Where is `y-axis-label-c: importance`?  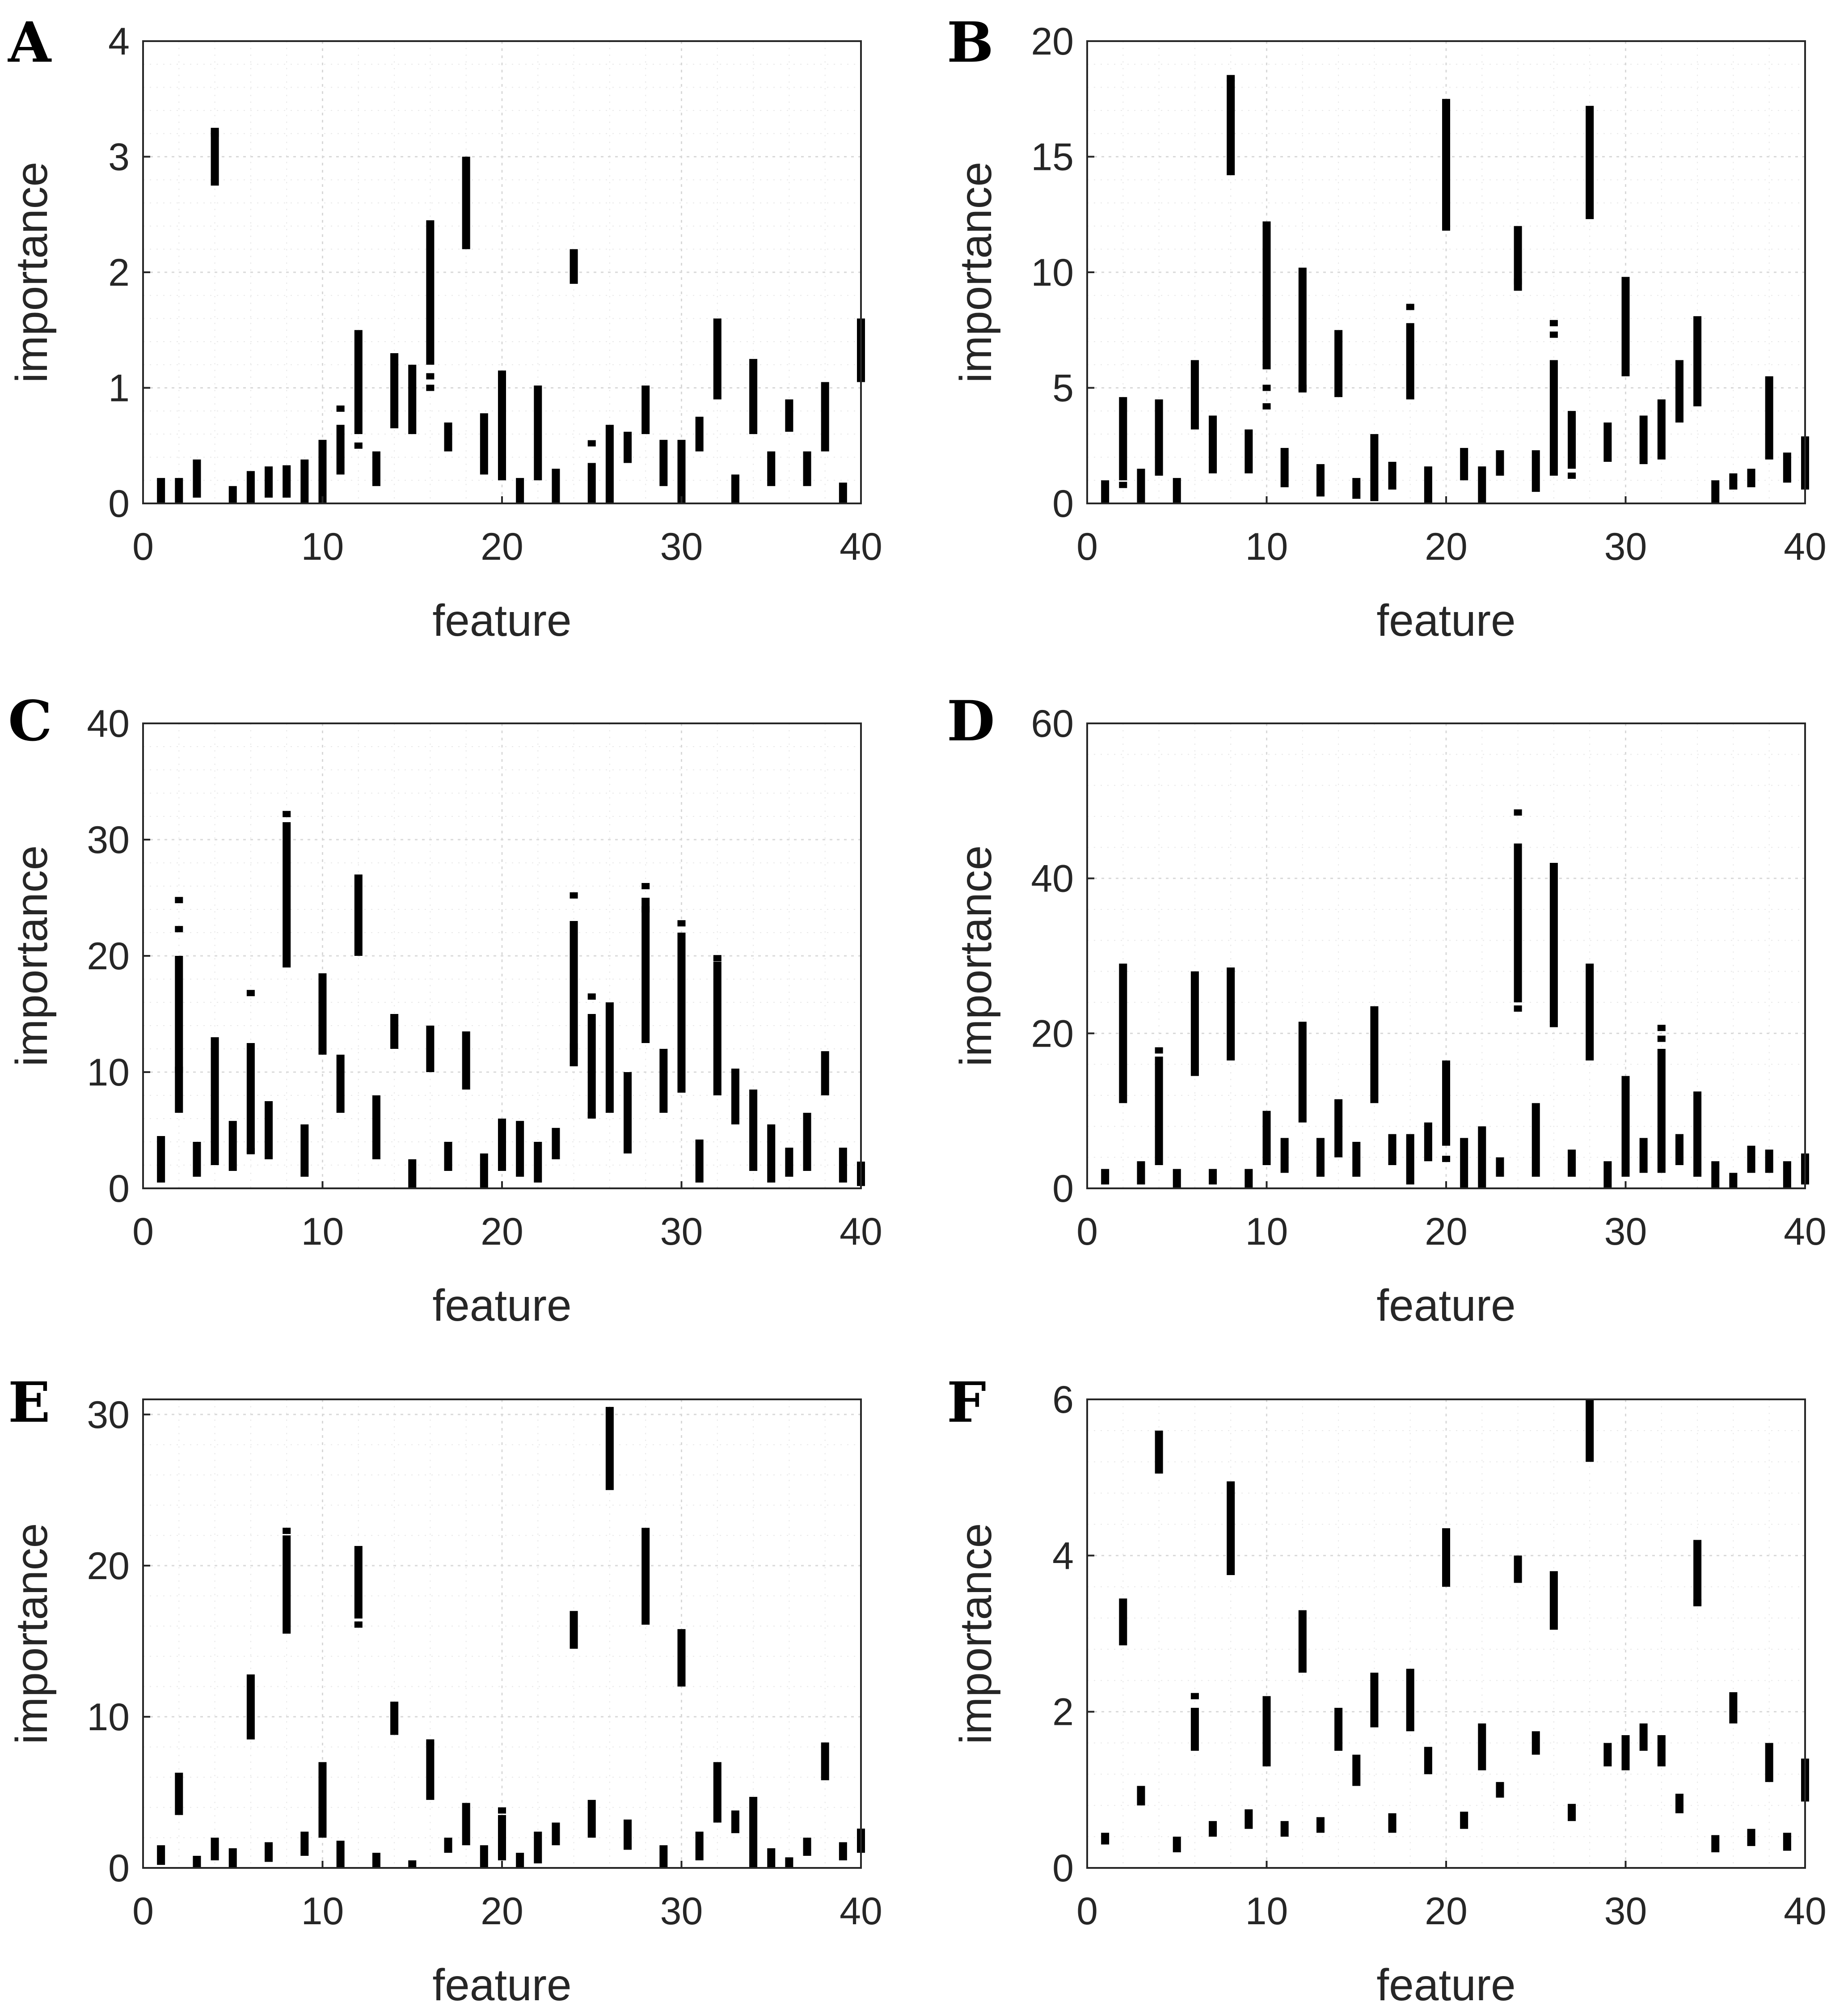
y-axis-label-c: importance is located at coordinates (32, 956).